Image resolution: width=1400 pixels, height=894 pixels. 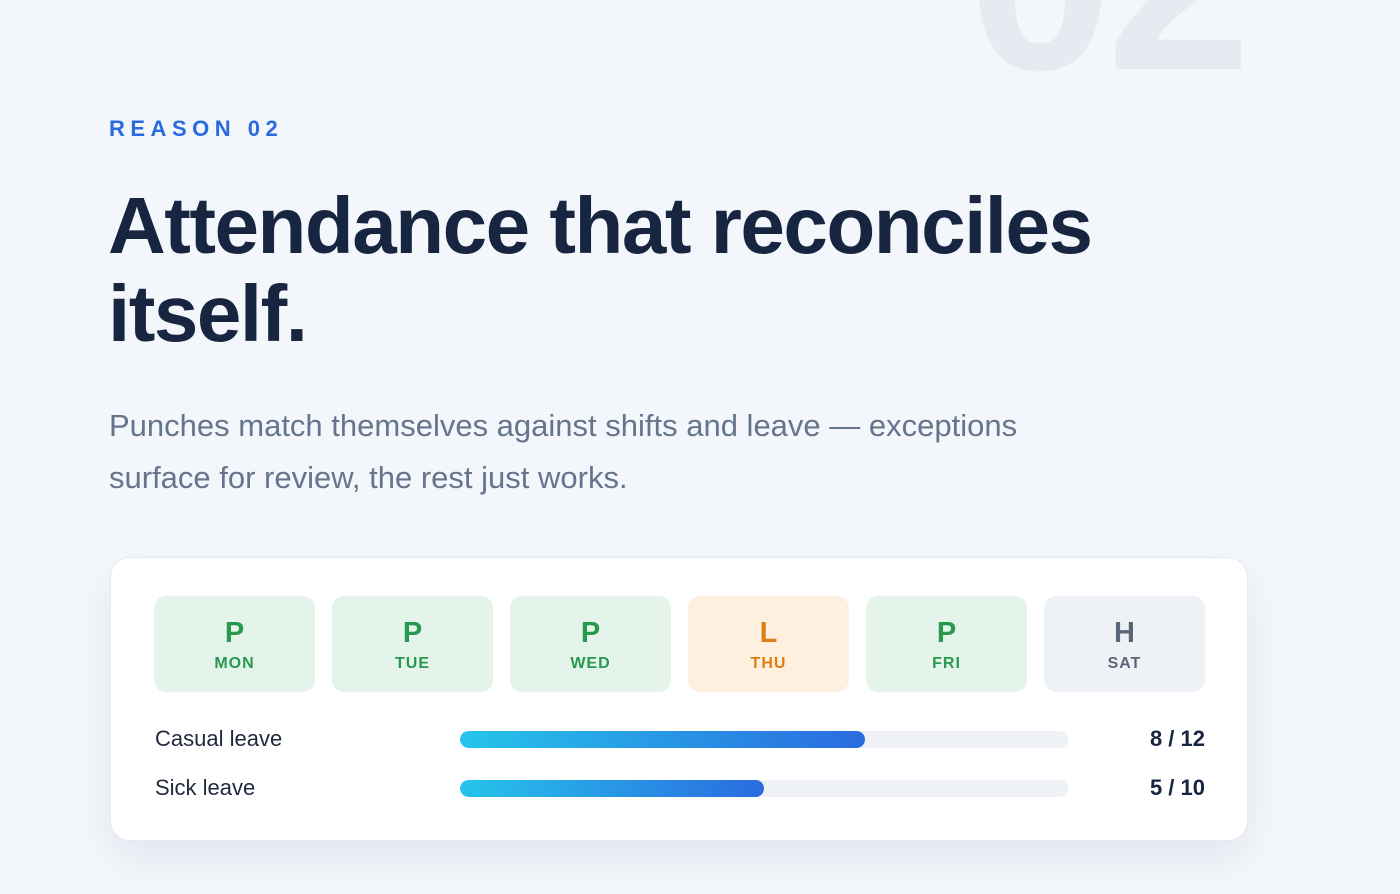 What do you see at coordinates (1109, 55) in the screenshot?
I see `background-section-number: 02` at bounding box center [1109, 55].